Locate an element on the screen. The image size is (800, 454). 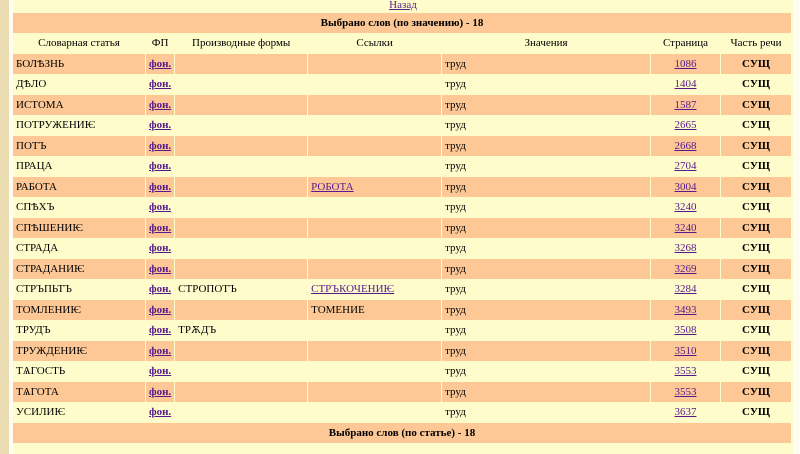
page-link: 2665 is located at coordinates (685, 125).